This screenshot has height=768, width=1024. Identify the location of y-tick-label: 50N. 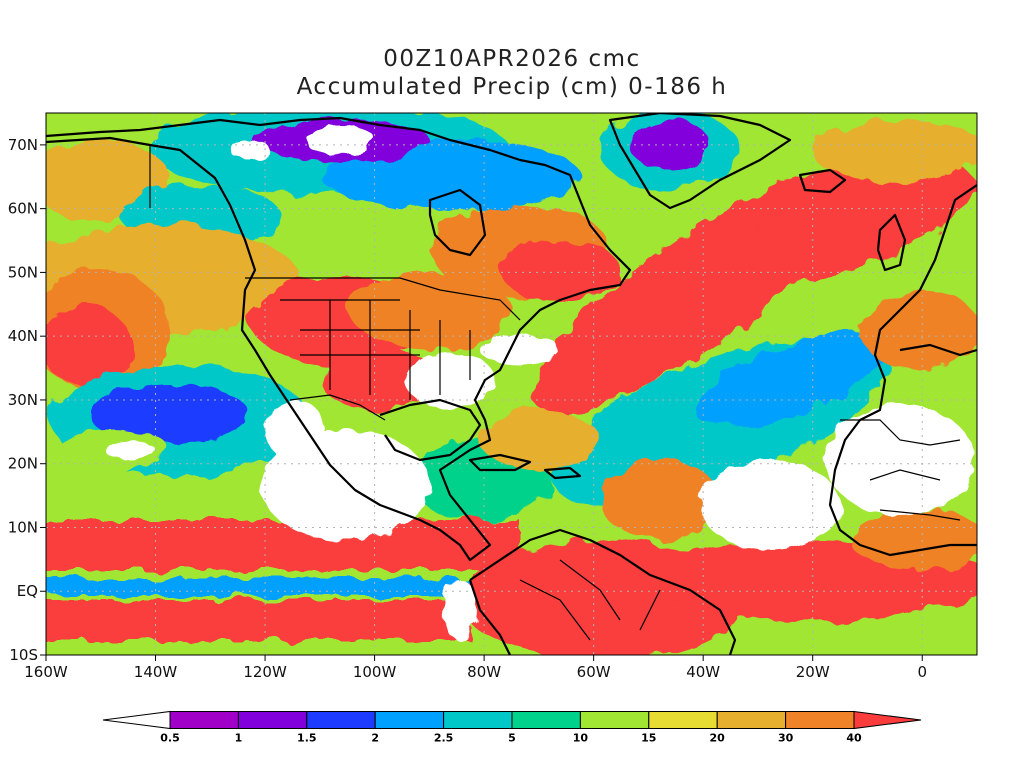
(23, 272).